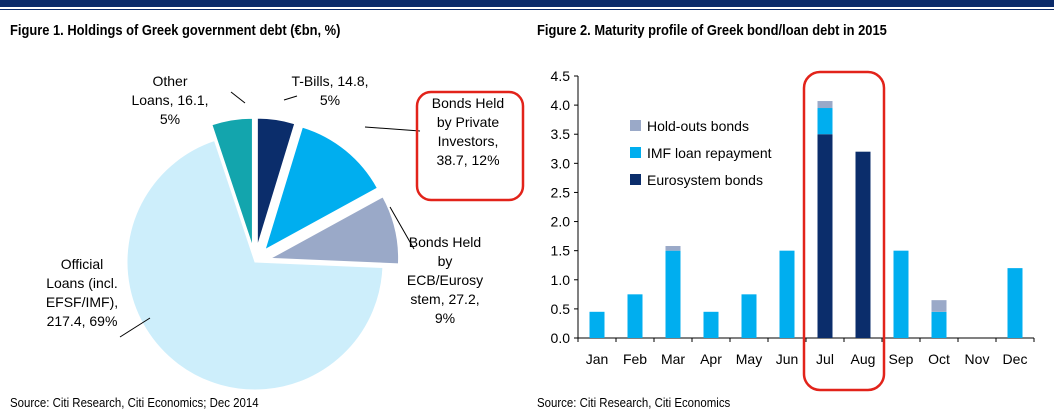 Image resolution: width=1054 pixels, height=420 pixels. Describe the element at coordinates (939, 324) in the screenshot. I see `bar-oct-imf-loan-repayment` at that location.